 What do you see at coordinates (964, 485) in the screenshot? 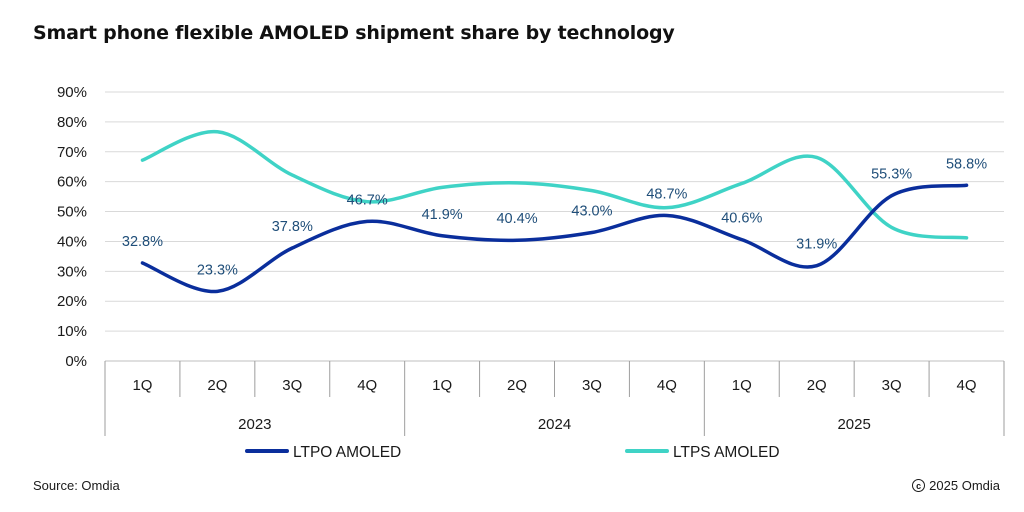
I see `copyright-text: 2025 Omdia` at bounding box center [964, 485].